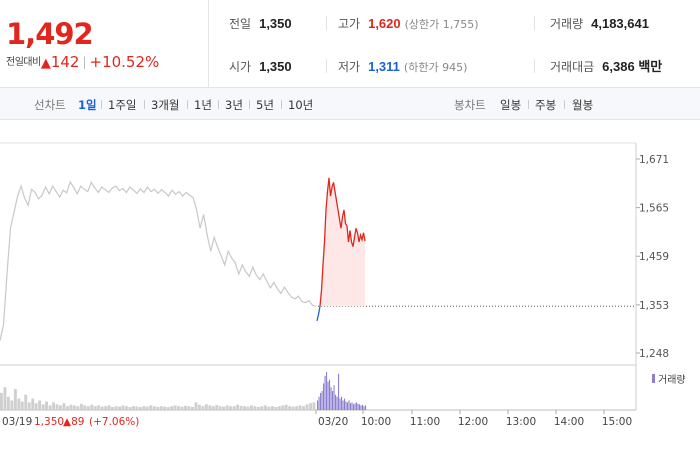 Image resolution: width=700 pixels, height=450 pixels. I want to click on candle-chart-title: 봉차트, so click(470, 105).